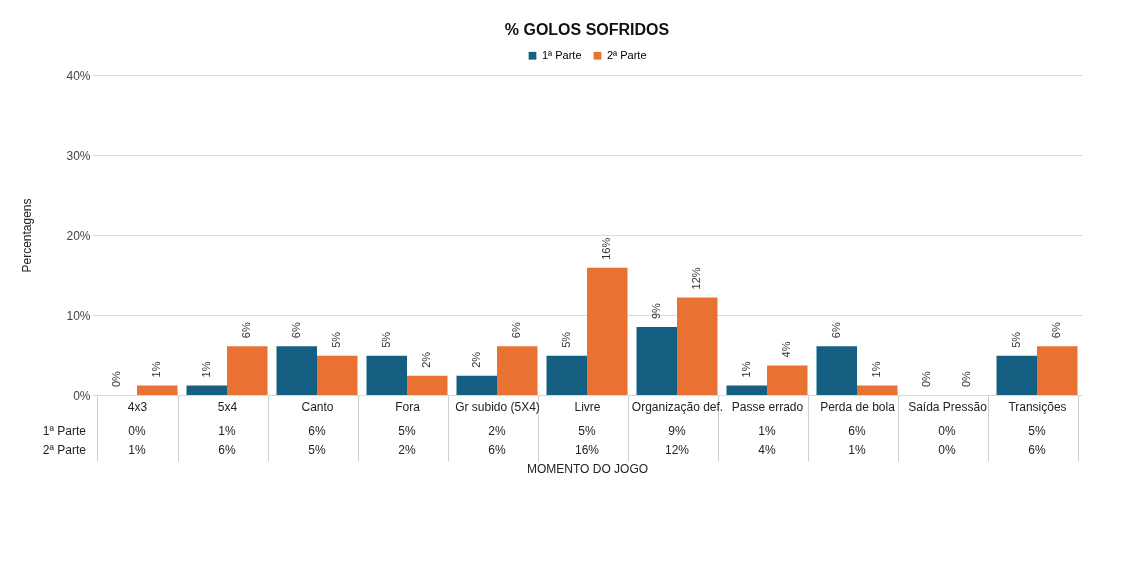 This screenshot has height=580, width=1130. I want to click on text: 16%, so click(606, 248).